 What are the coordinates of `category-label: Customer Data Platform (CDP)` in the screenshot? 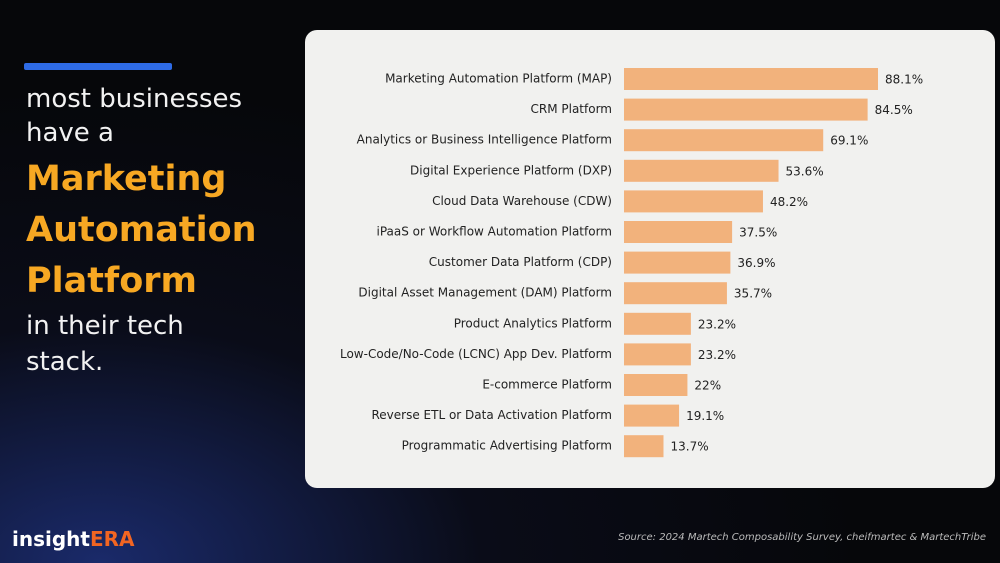 It's located at (520, 262).